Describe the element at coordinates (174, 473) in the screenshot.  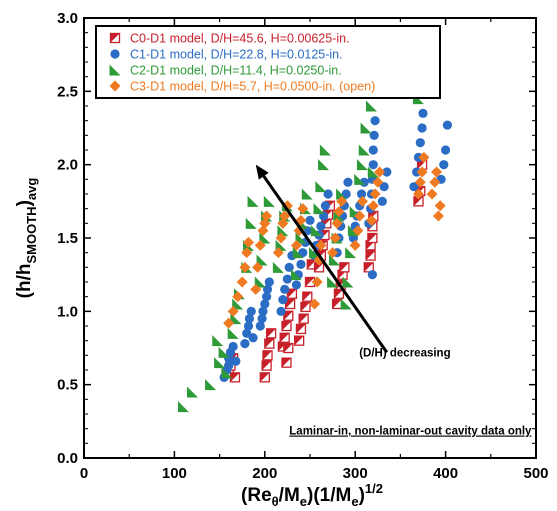
I see `x-tick-label: 100` at that location.